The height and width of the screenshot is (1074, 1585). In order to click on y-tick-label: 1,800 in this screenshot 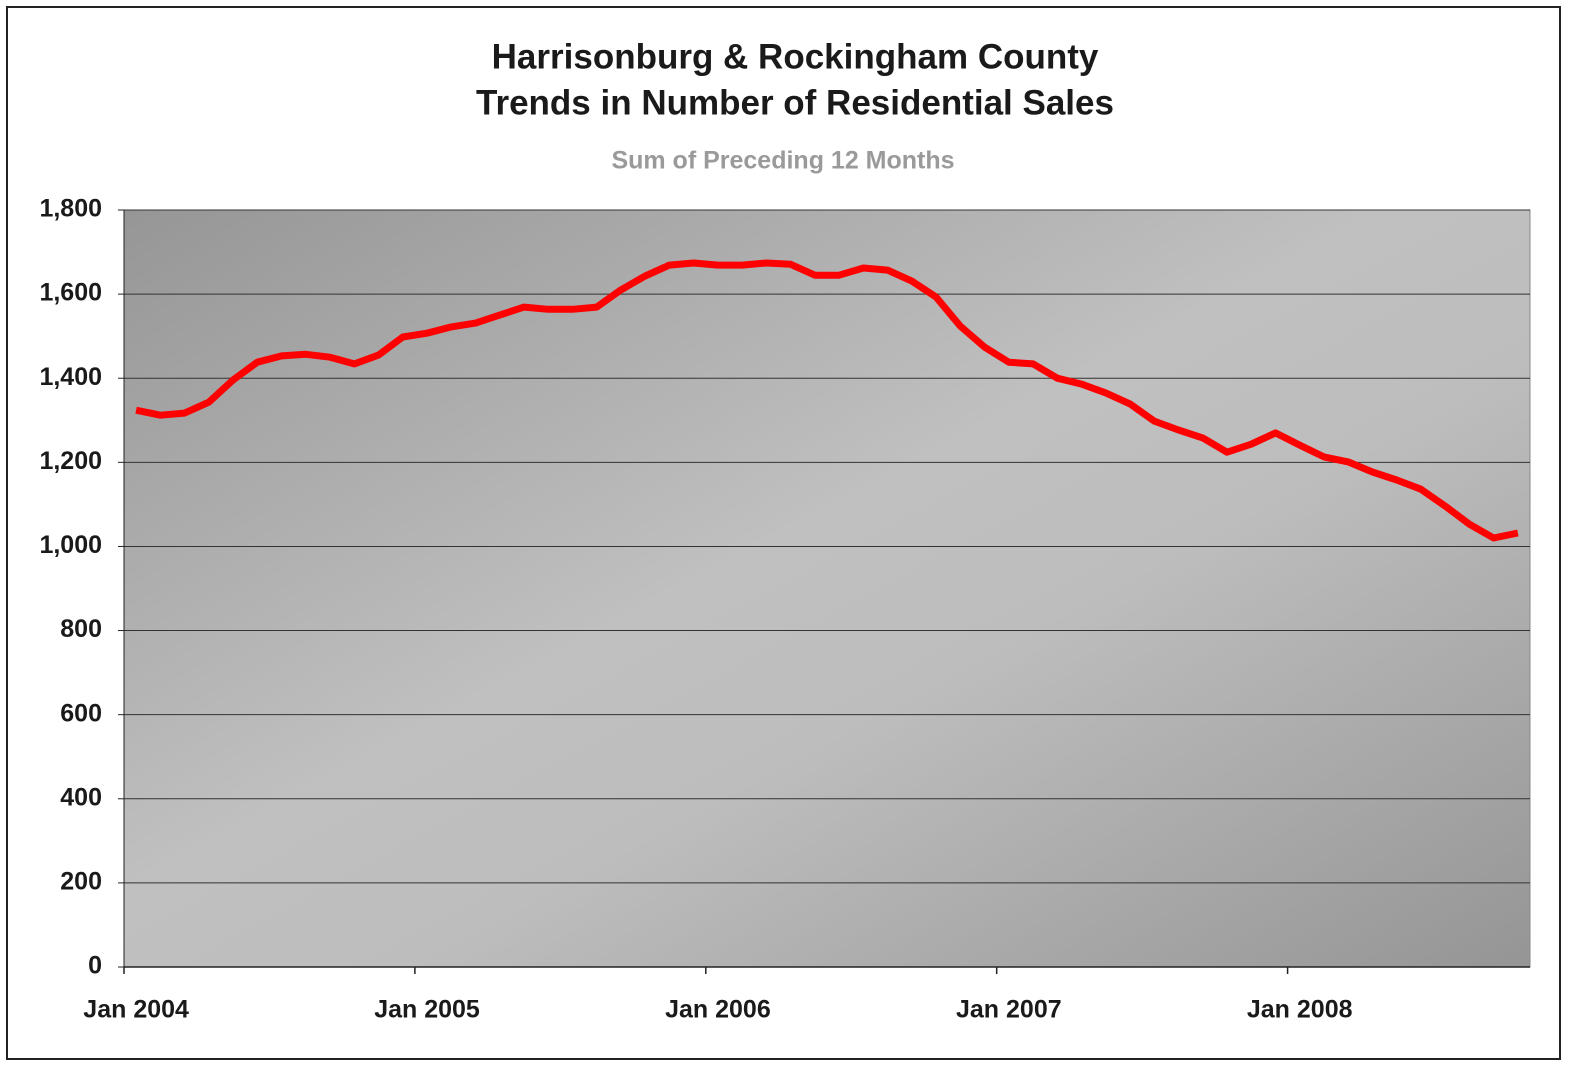, I will do `click(70, 209)`.